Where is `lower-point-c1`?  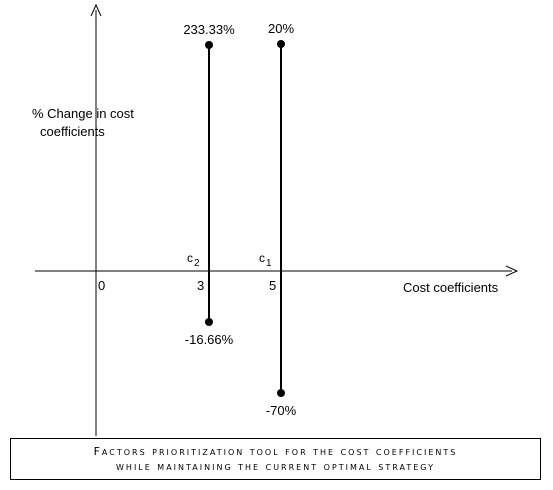 lower-point-c1 is located at coordinates (281, 393).